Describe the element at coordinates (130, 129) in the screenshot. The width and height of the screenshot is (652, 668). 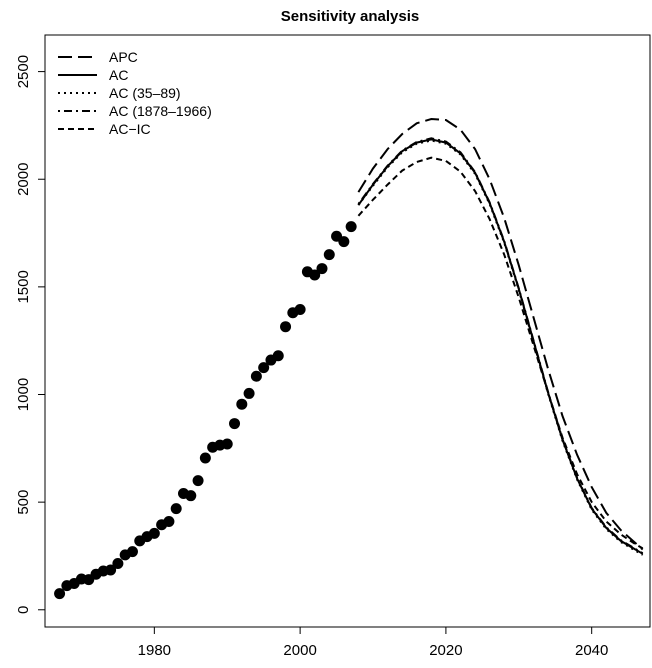
I see `legend-label: AC−IC` at that location.